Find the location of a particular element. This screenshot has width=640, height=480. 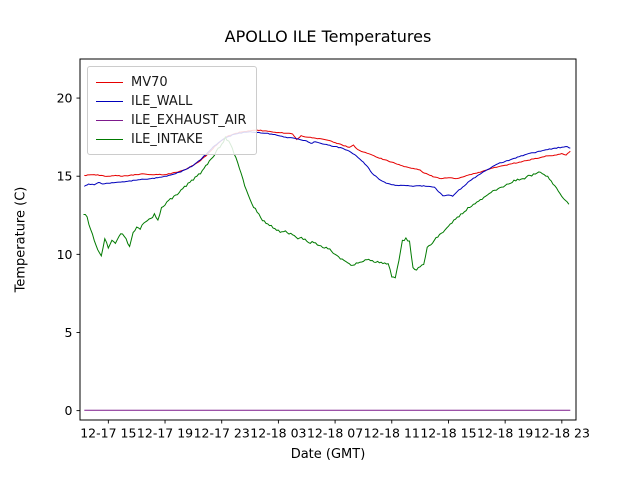

x-tick-label: 12-18 19 is located at coordinates (505, 433).